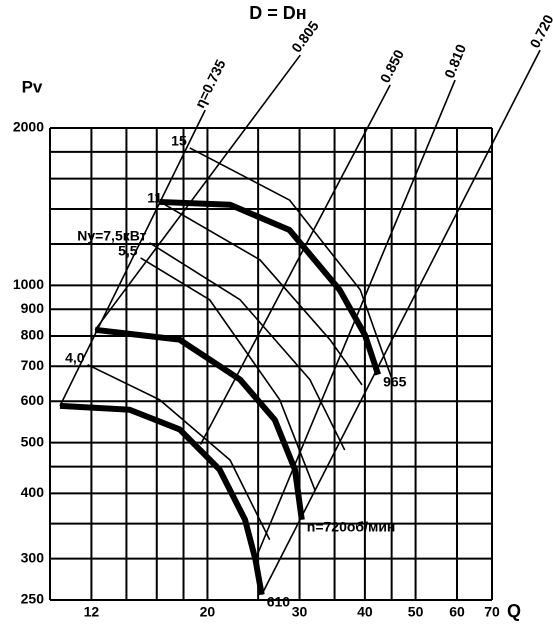  What do you see at coordinates (279, 601) in the screenshot?
I see `speed-label: 610` at bounding box center [279, 601].